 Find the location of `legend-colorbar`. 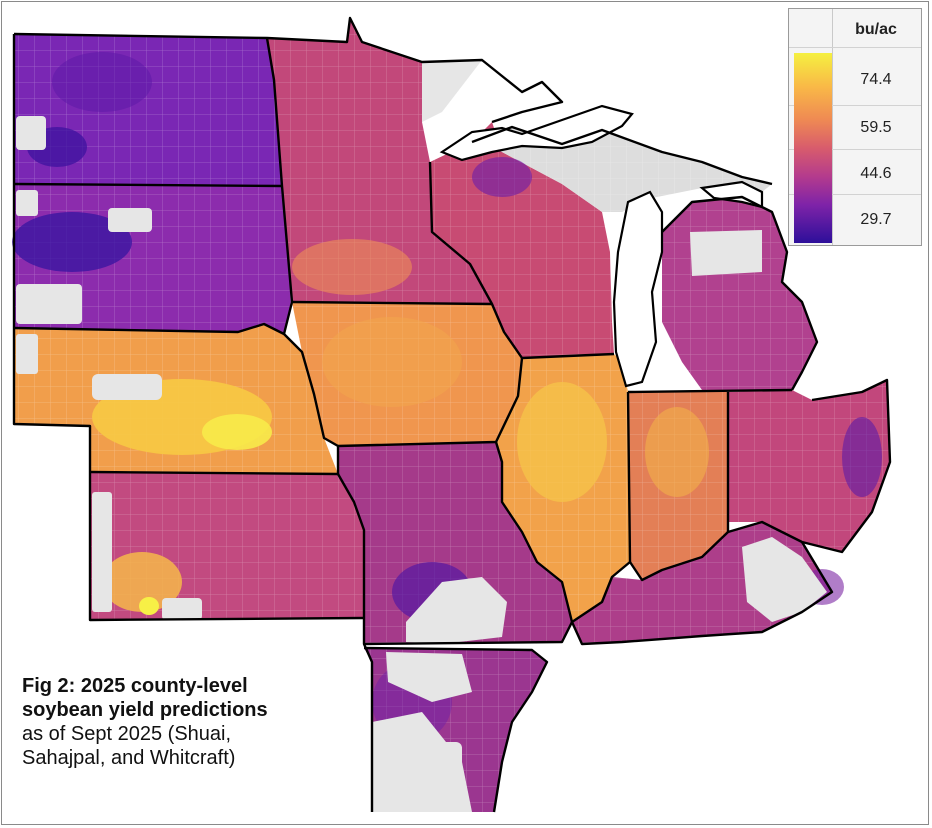

legend-colorbar is located at coordinates (813, 148).